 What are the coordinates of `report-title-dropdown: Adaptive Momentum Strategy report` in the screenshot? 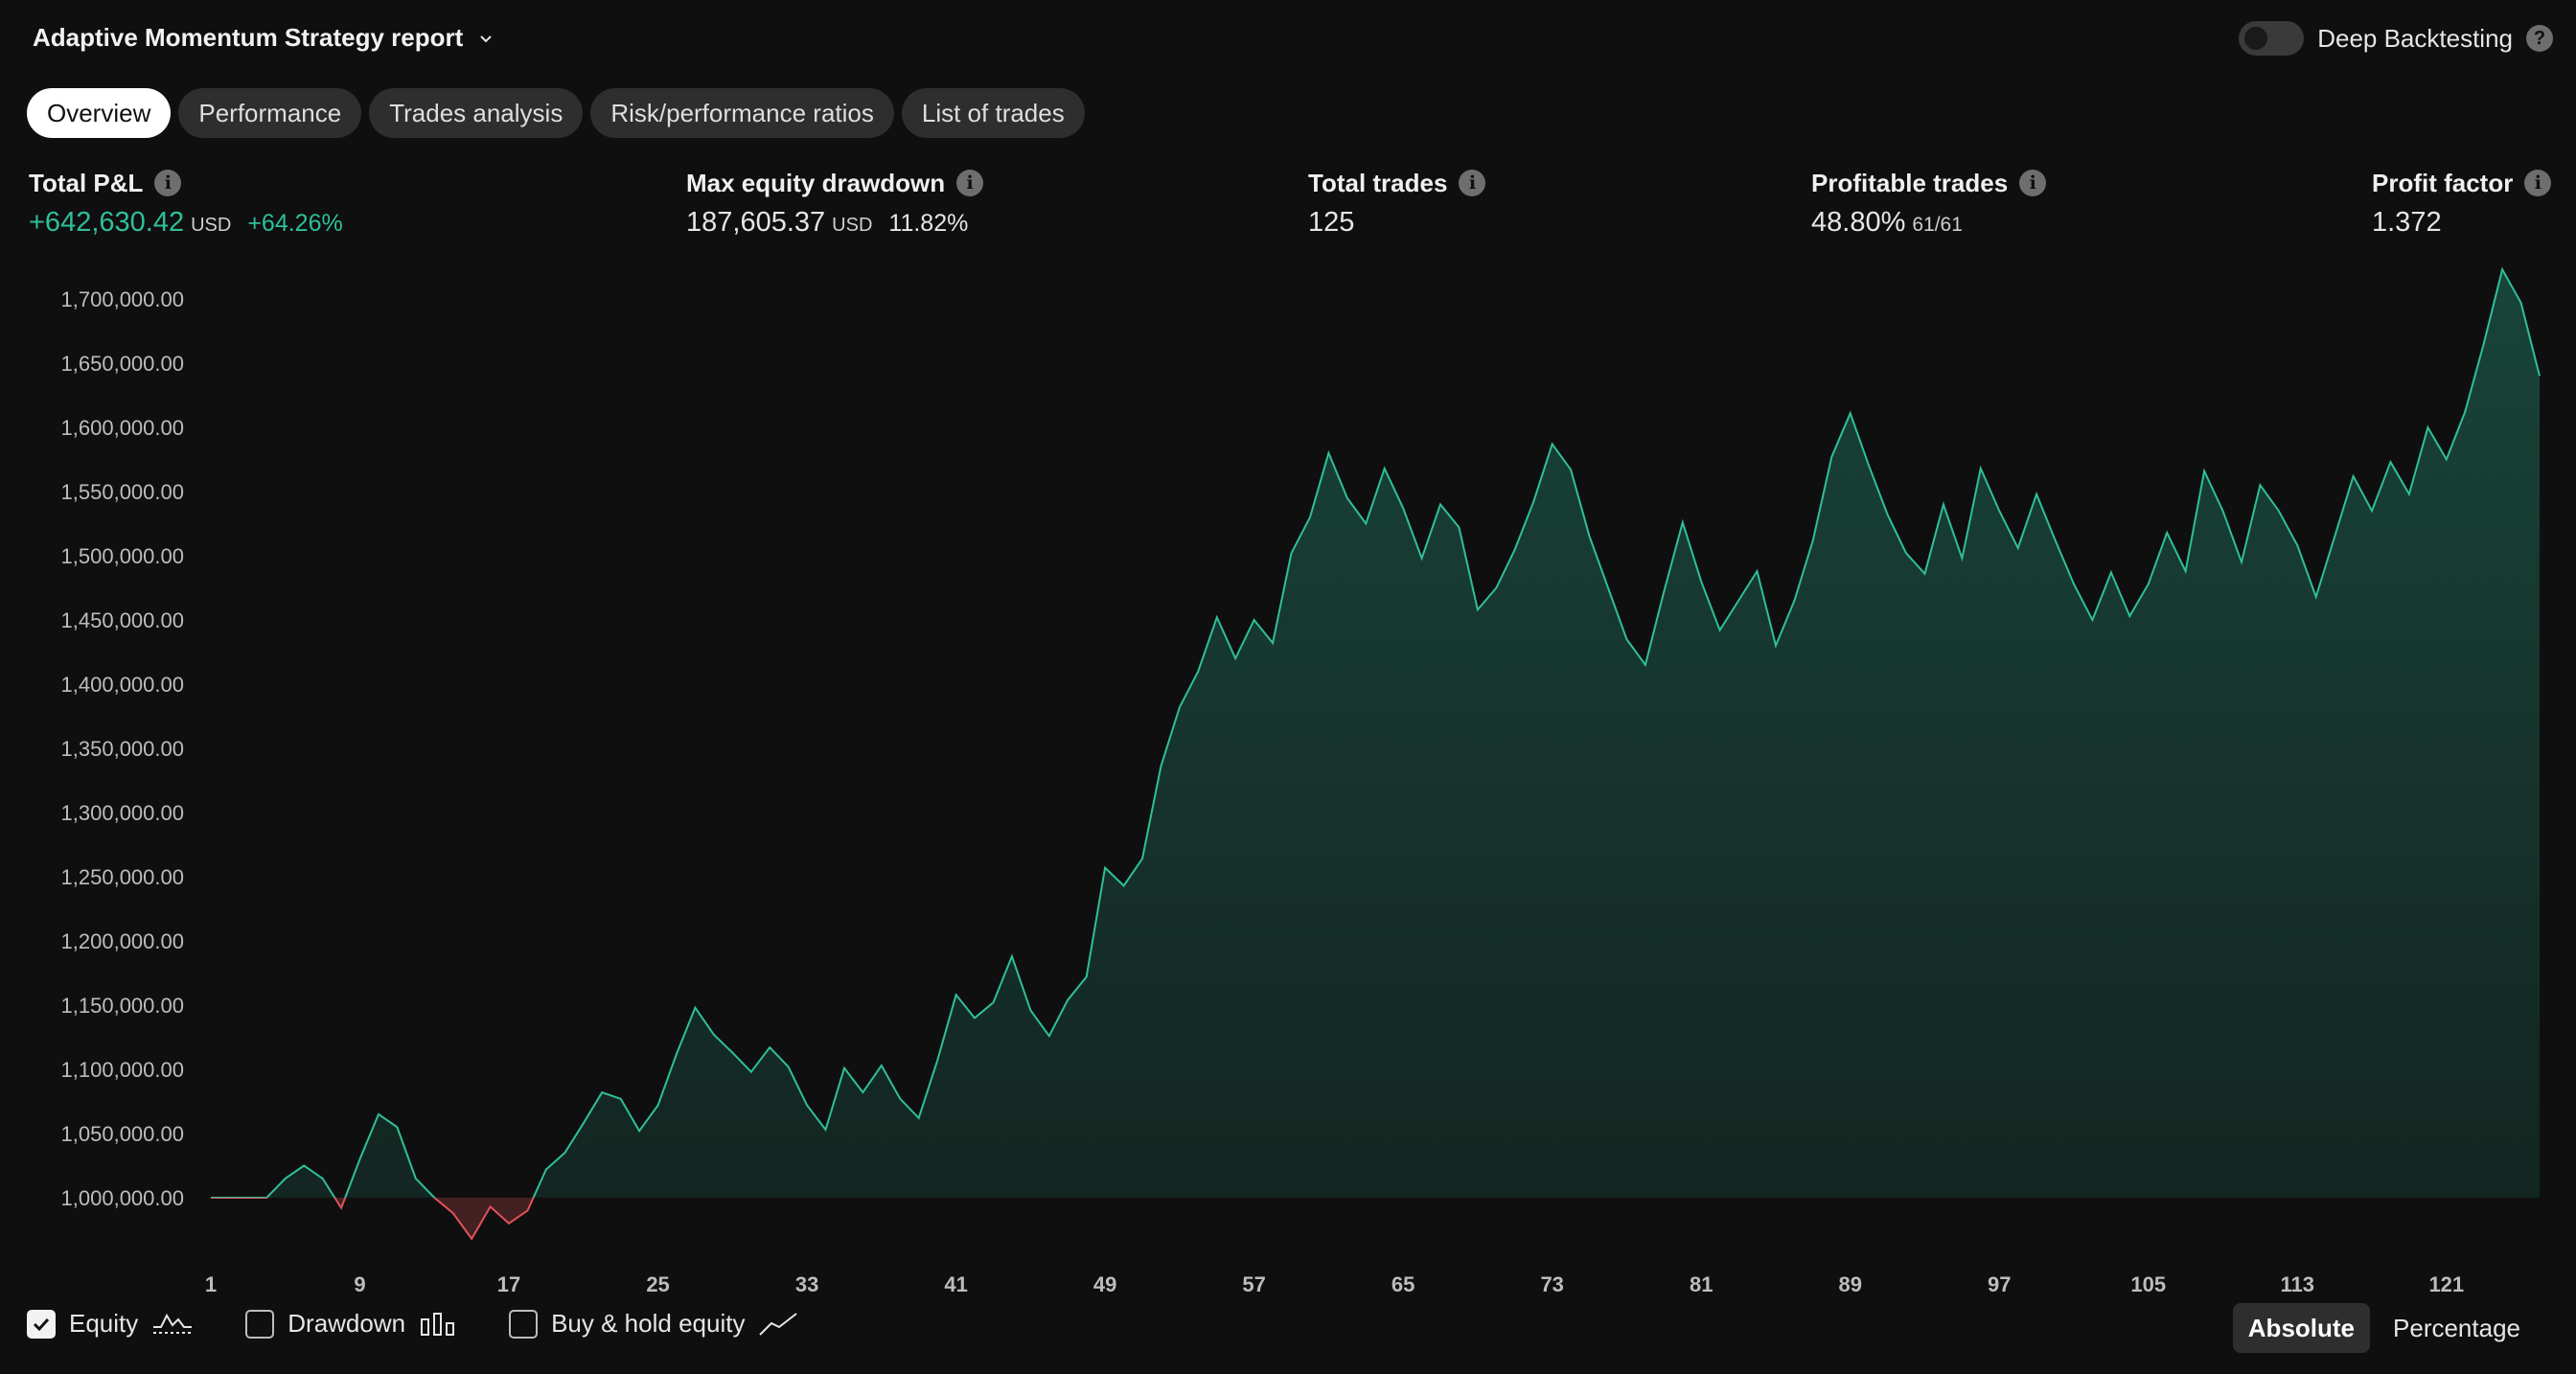 It's located at (264, 38).